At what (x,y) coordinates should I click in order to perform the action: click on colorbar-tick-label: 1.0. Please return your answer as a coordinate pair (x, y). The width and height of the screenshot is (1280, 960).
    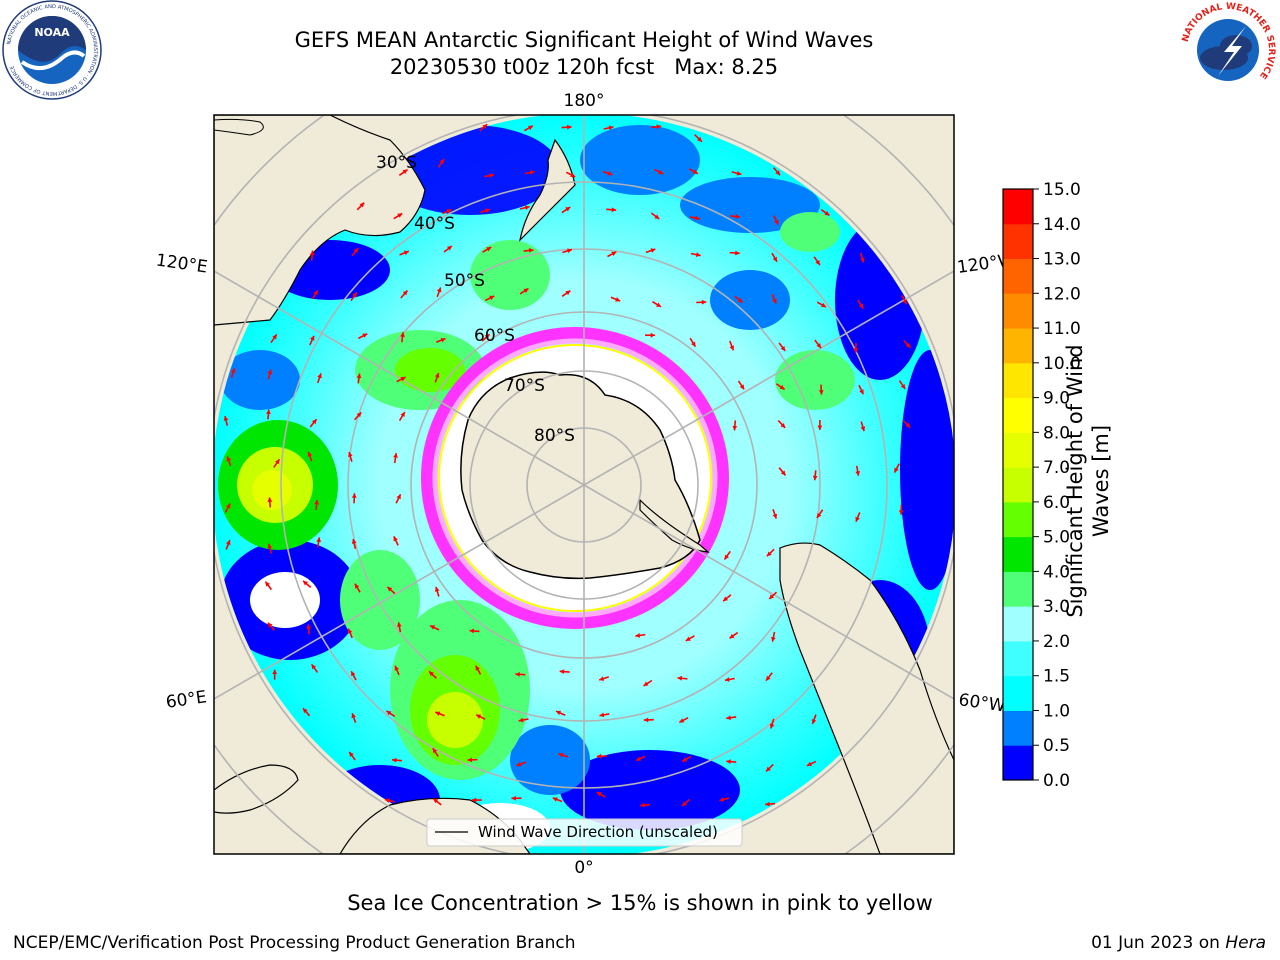
    Looking at the image, I should click on (1056, 711).